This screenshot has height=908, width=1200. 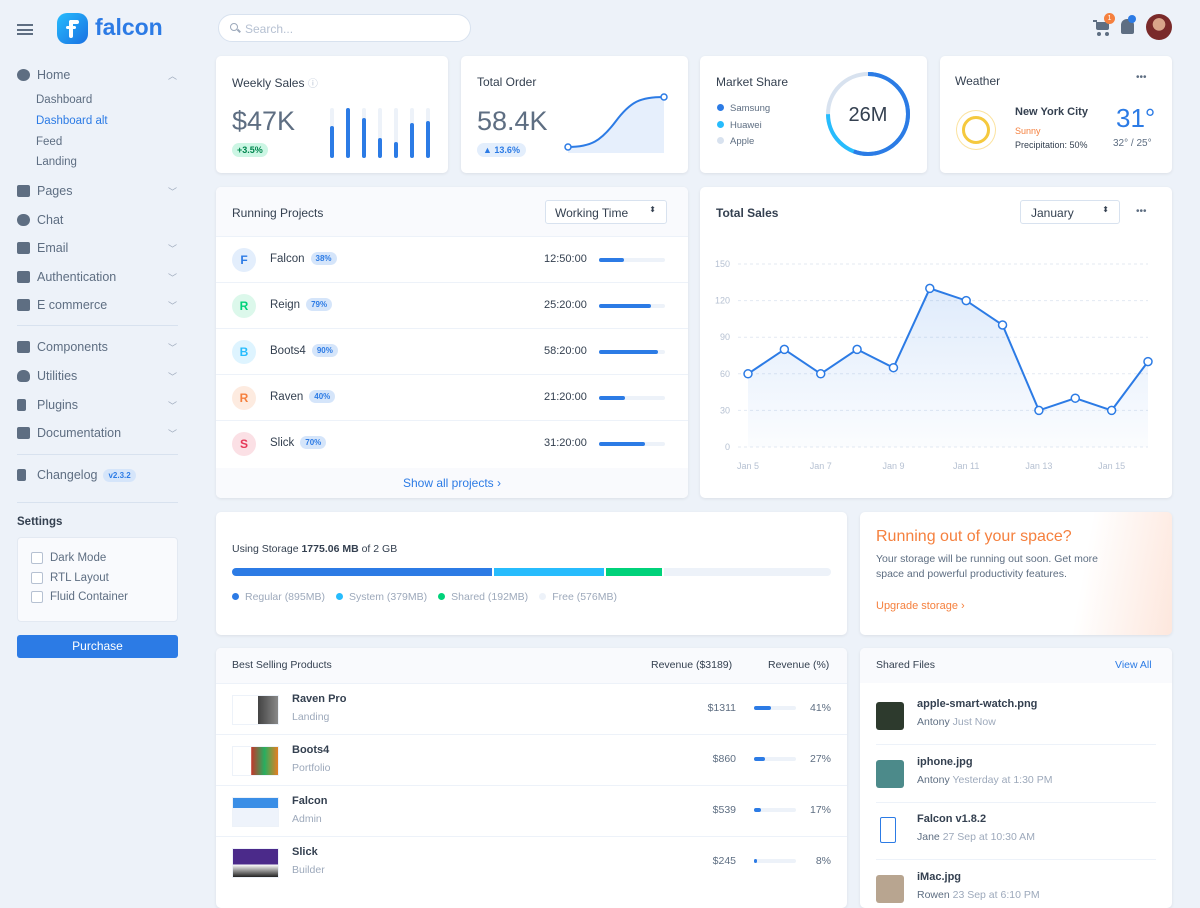 What do you see at coordinates (97, 325) in the screenshot?
I see `divider` at bounding box center [97, 325].